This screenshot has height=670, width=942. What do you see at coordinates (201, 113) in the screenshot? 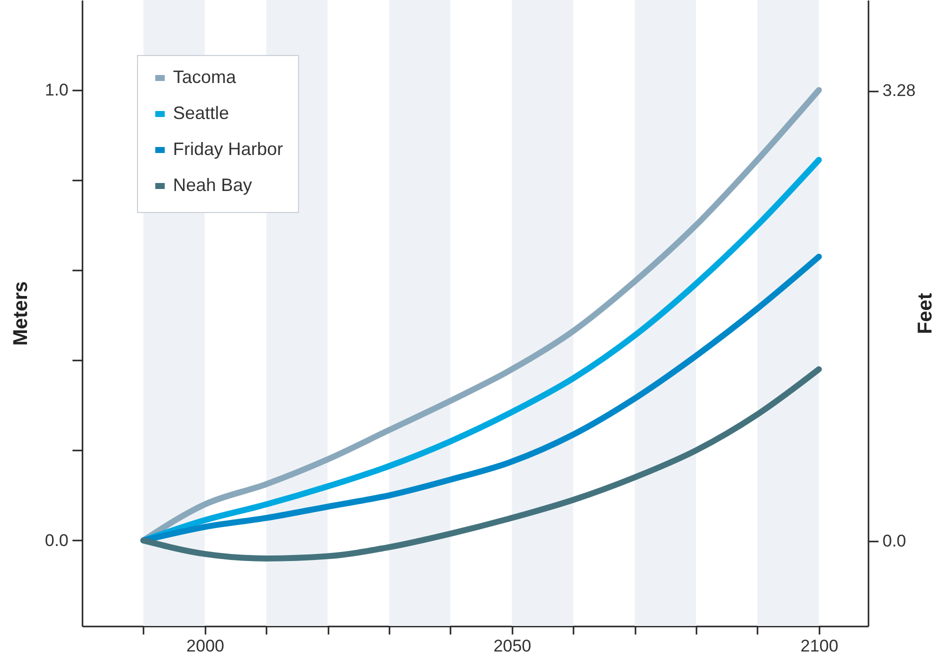
I see `legend-label: Seattle` at bounding box center [201, 113].